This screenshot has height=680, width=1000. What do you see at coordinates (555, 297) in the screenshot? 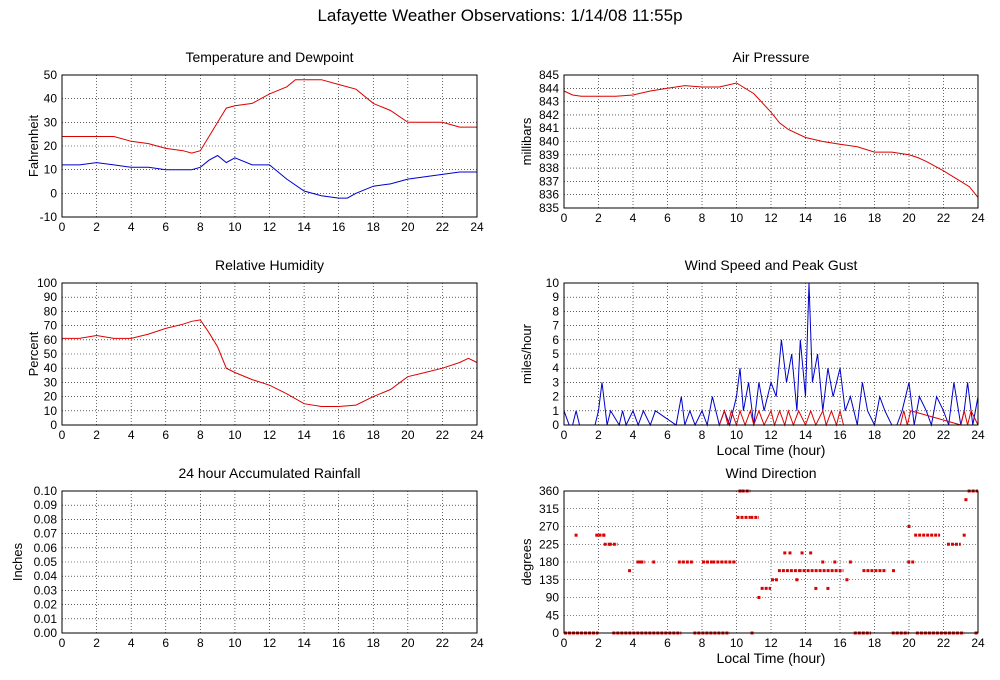
I see `y-tick-label: 9` at bounding box center [555, 297].